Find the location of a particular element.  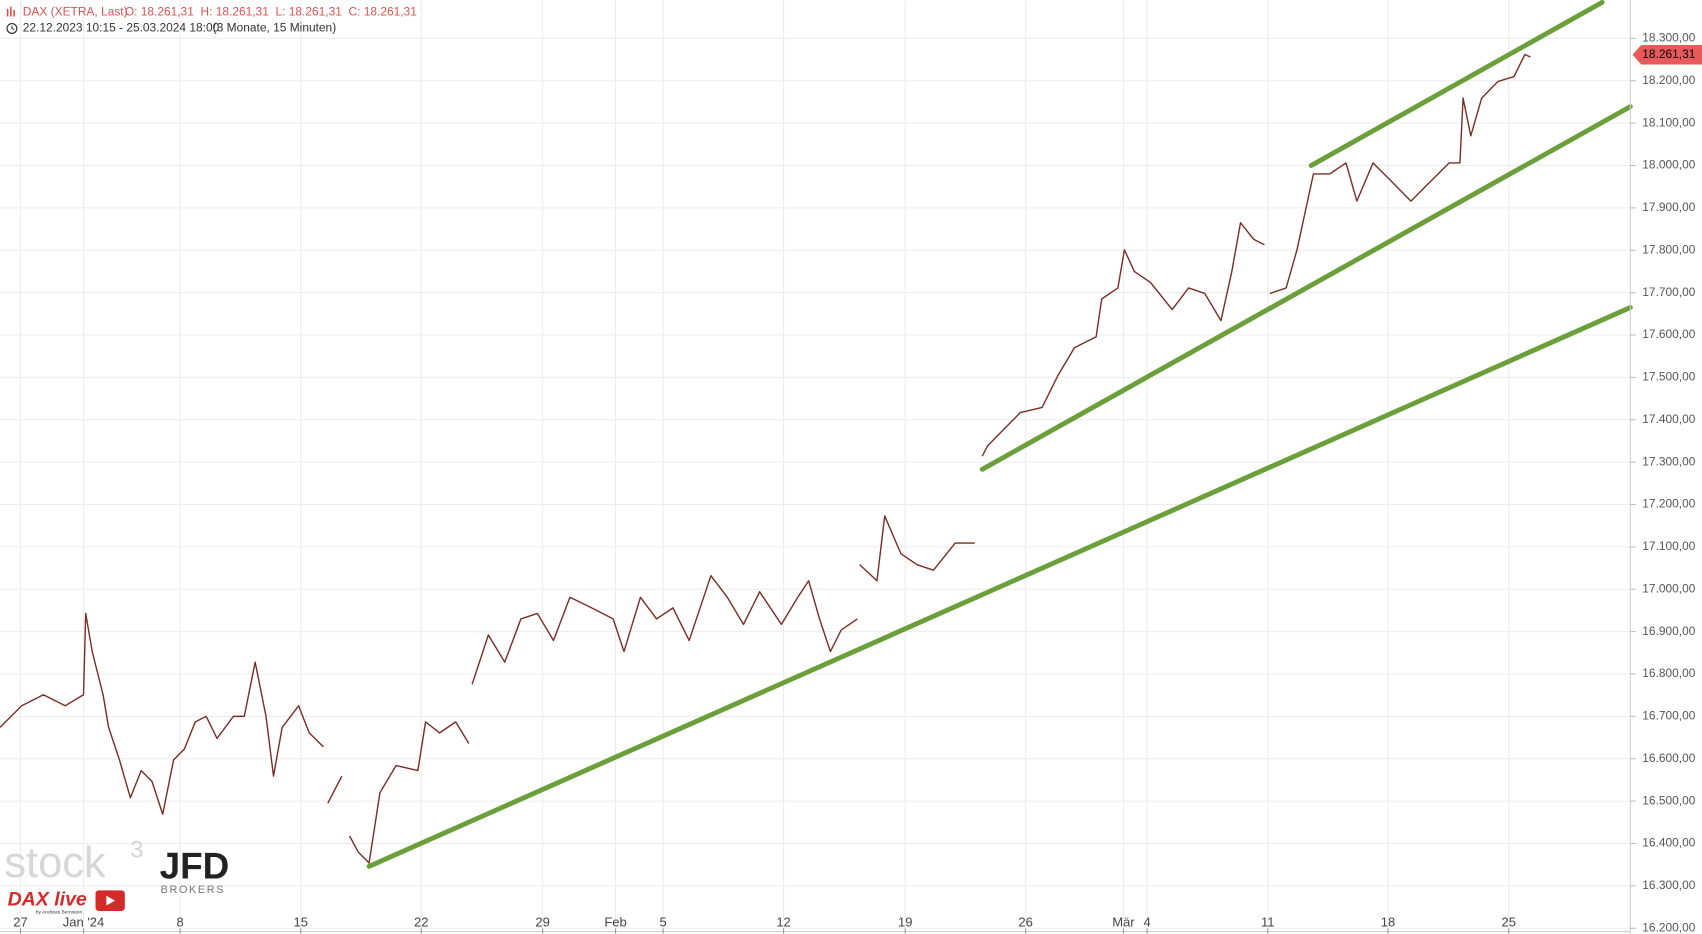

y-tick-label: 17.100,00 is located at coordinates (1668, 546).